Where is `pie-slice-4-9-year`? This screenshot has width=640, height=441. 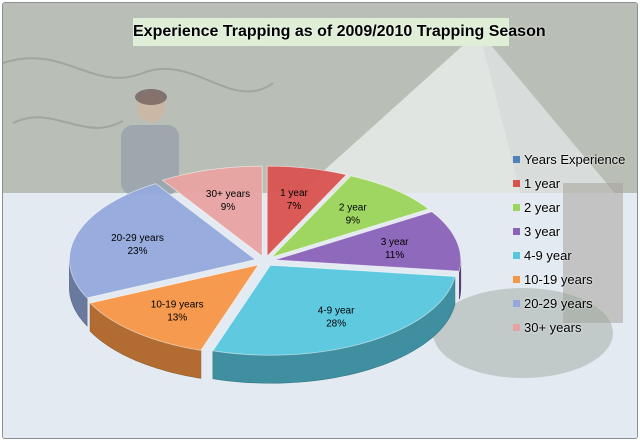
pie-slice-4-9-year is located at coordinates (334, 310).